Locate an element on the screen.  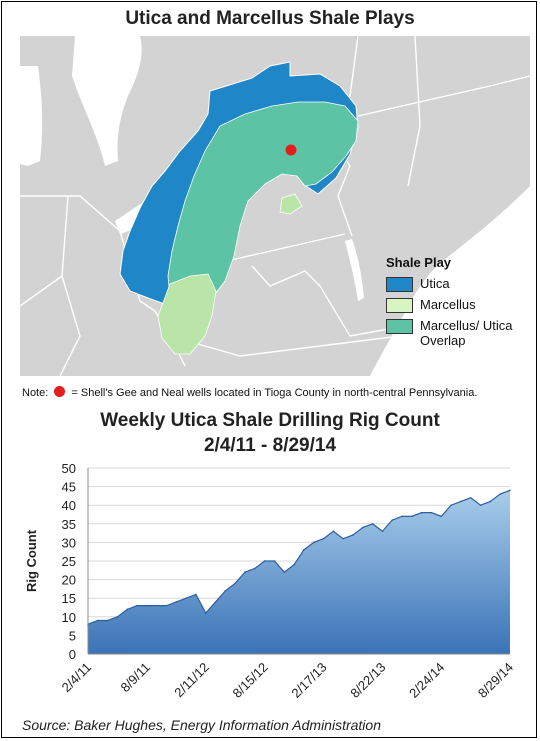
y-tick-label: 0 is located at coordinates (72, 654).